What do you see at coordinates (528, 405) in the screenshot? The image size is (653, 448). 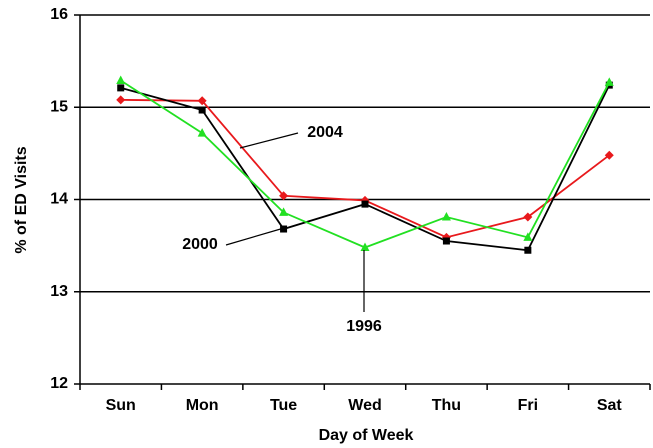 I see `x-tick-label: Fri` at bounding box center [528, 405].